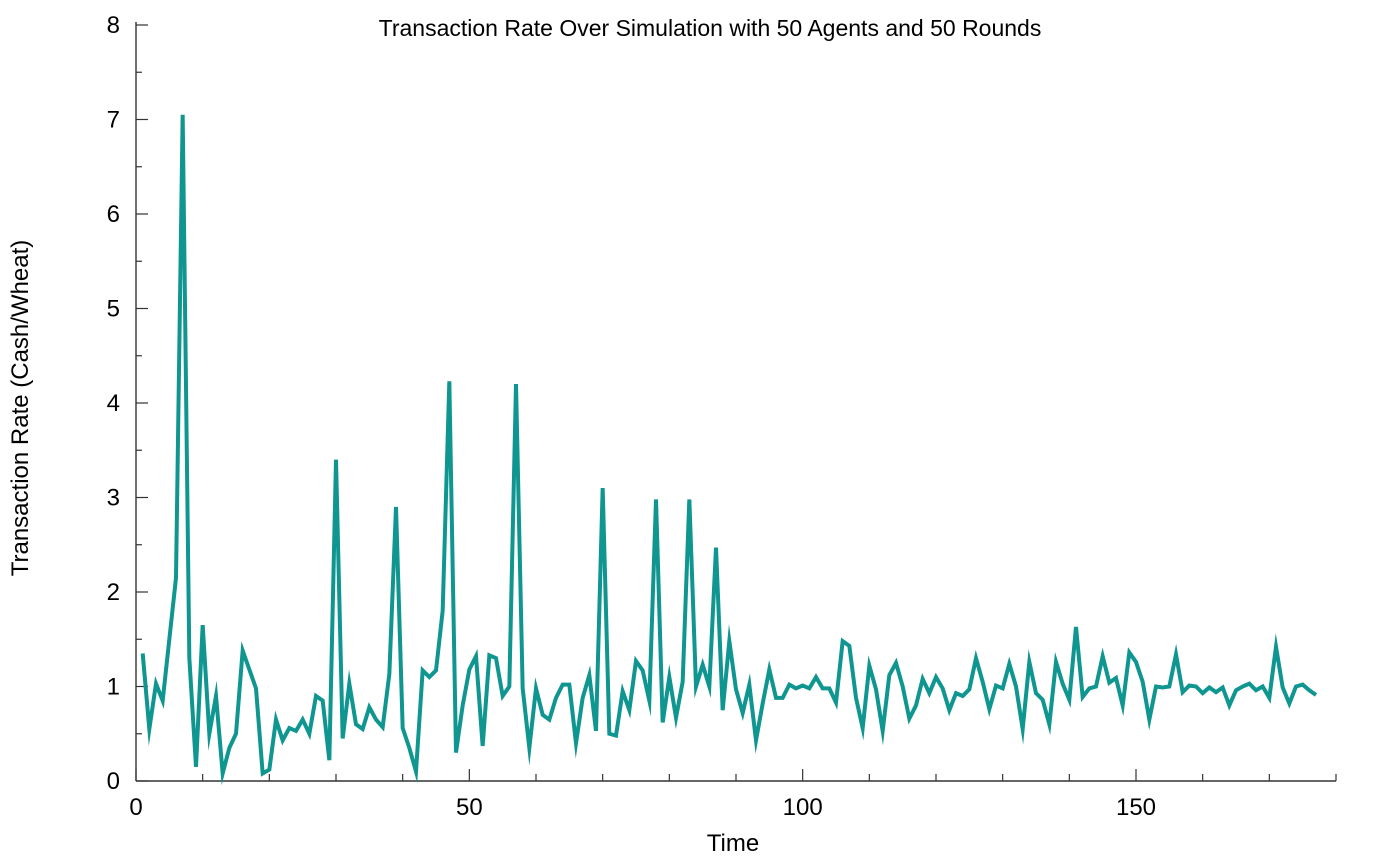 The width and height of the screenshot is (1386, 864). What do you see at coordinates (113, 214) in the screenshot?
I see `y-tick-label: 6` at bounding box center [113, 214].